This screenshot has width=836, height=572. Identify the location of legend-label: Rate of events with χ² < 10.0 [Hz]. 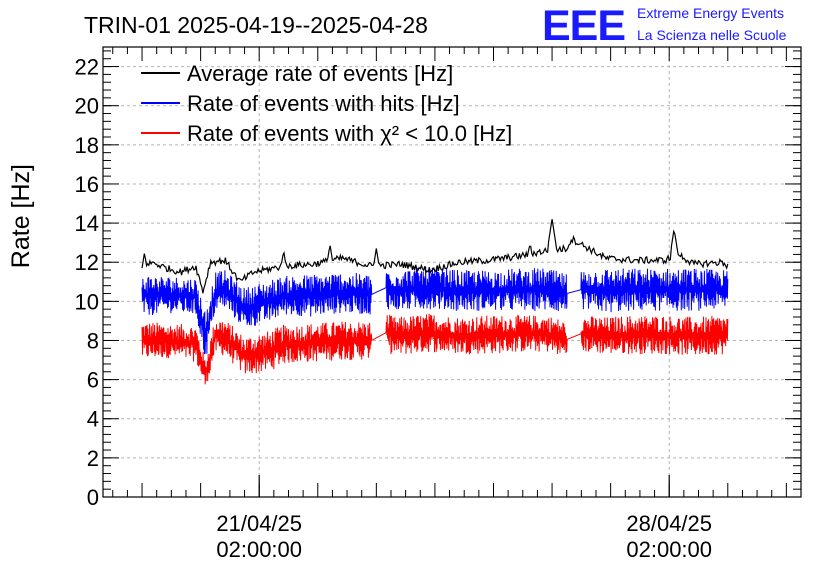
(349, 133).